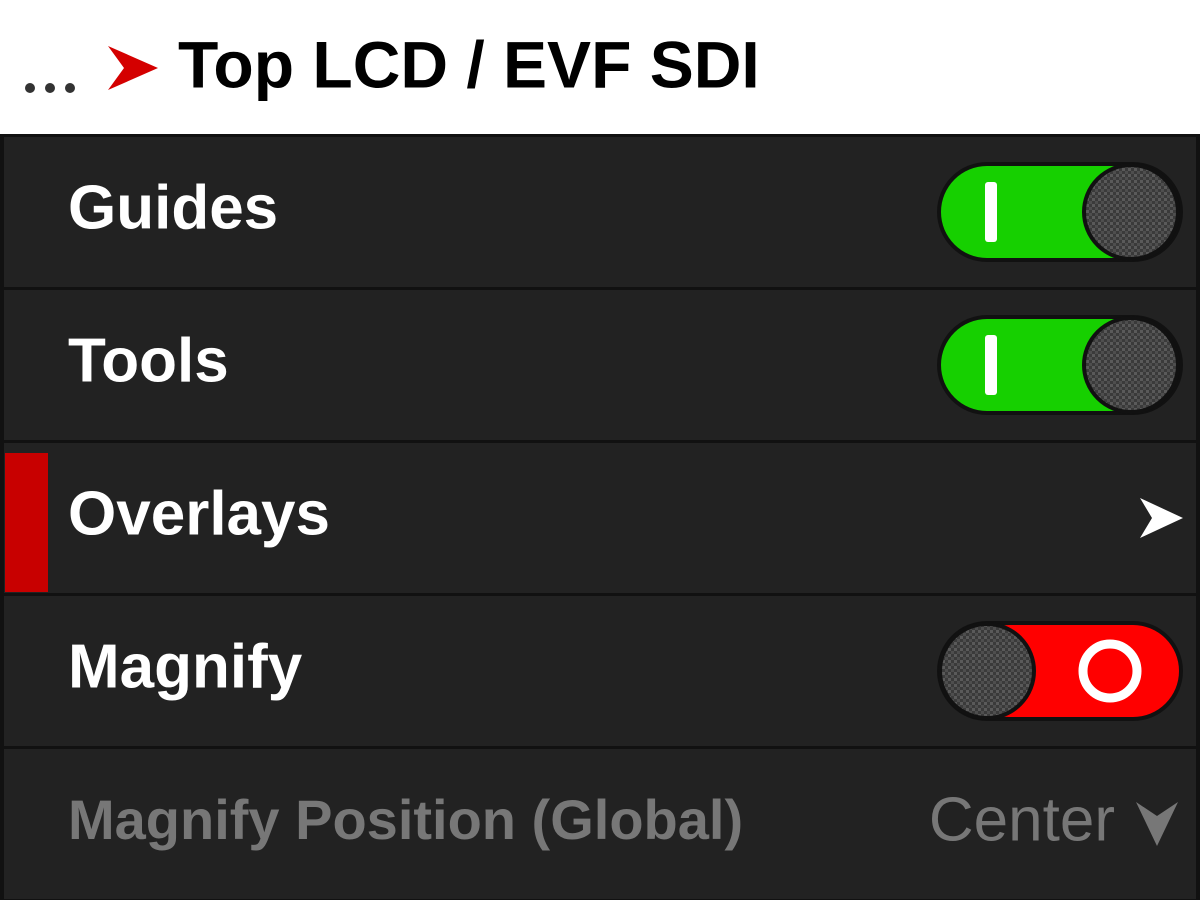 This screenshot has width=1200, height=900. I want to click on row-label: Magnify Position (Global), so click(405, 819).